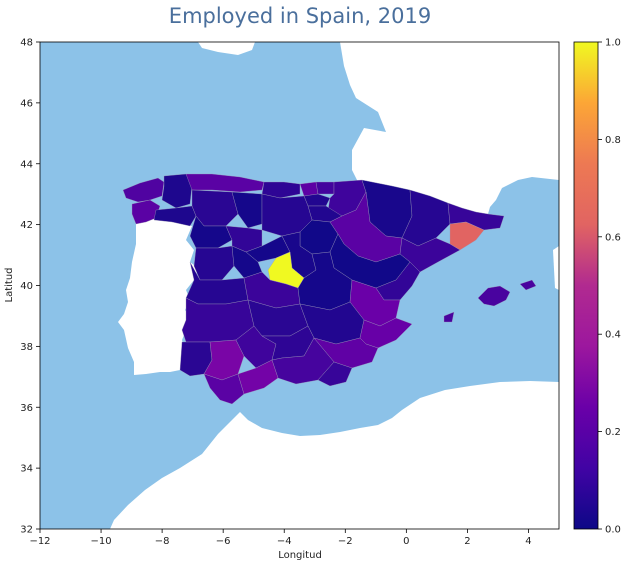 This screenshot has height=567, width=628. I want to click on province-malaga, so click(258, 377).